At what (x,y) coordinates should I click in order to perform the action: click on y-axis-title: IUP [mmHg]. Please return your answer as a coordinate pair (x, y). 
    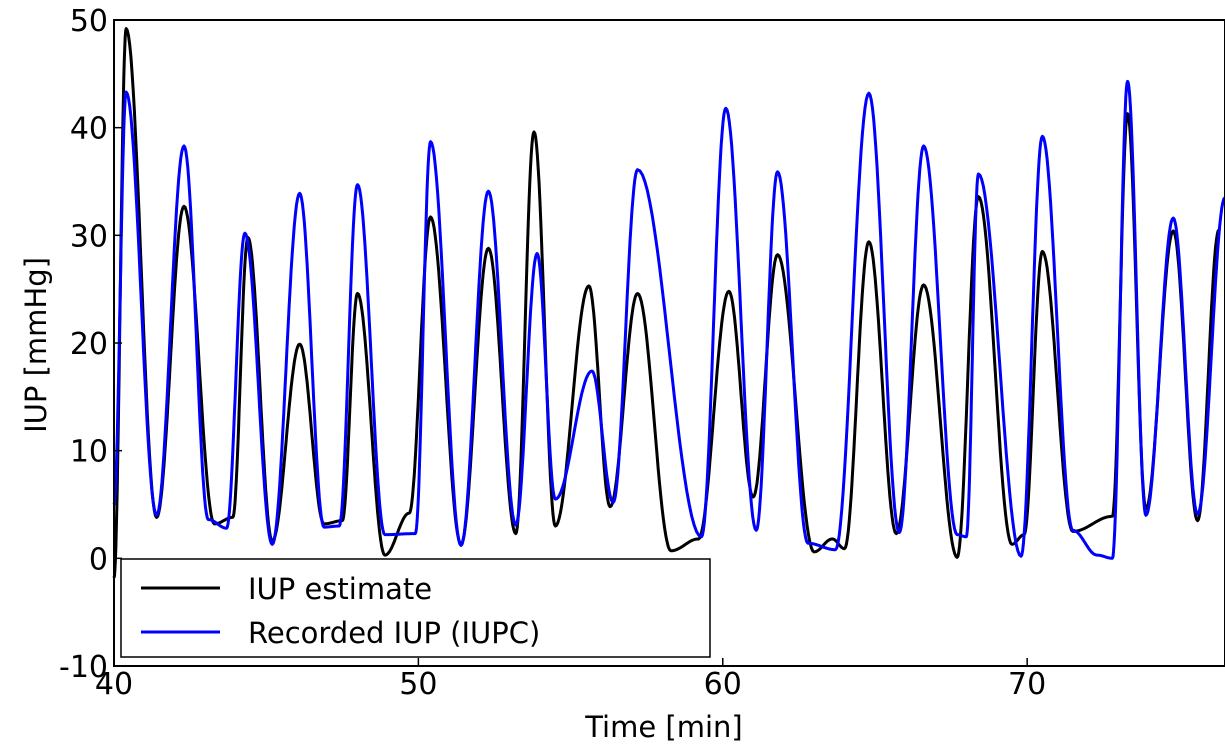
    Looking at the image, I should click on (36, 345).